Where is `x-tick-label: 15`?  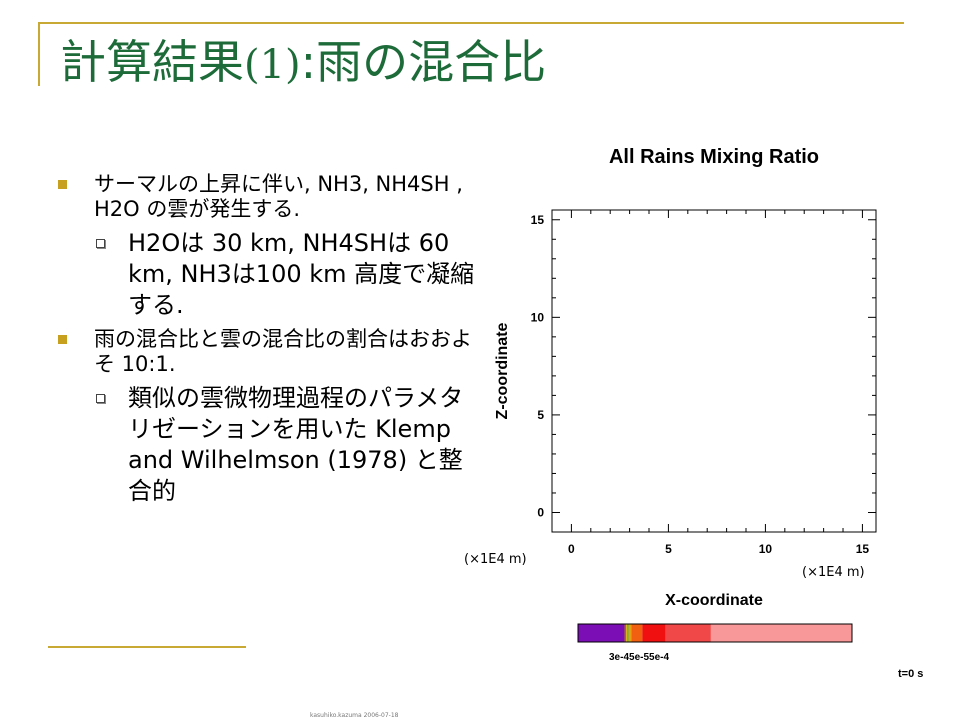
x-tick-label: 15 is located at coordinates (863, 549).